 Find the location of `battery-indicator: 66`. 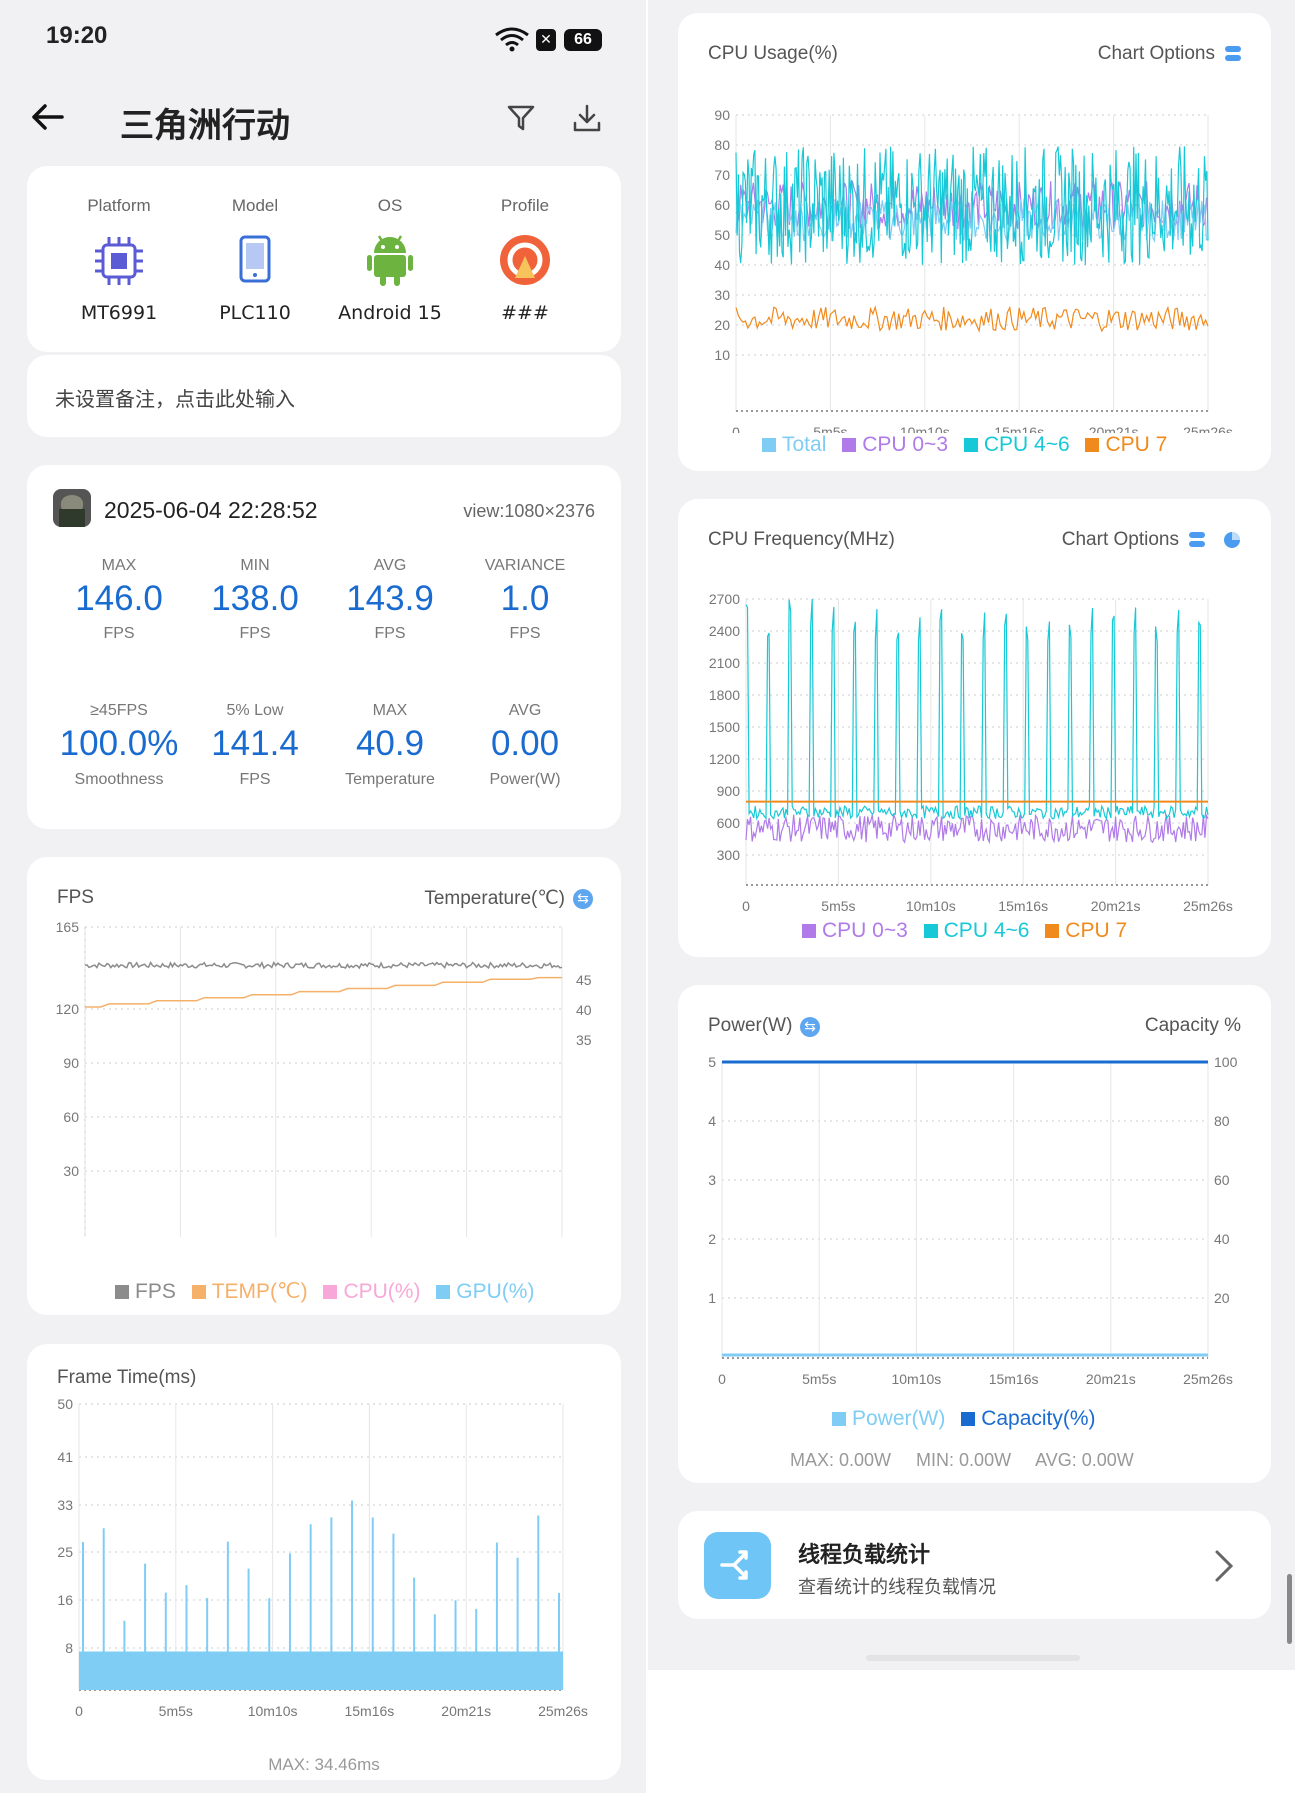

battery-indicator: 66 is located at coordinates (583, 40).